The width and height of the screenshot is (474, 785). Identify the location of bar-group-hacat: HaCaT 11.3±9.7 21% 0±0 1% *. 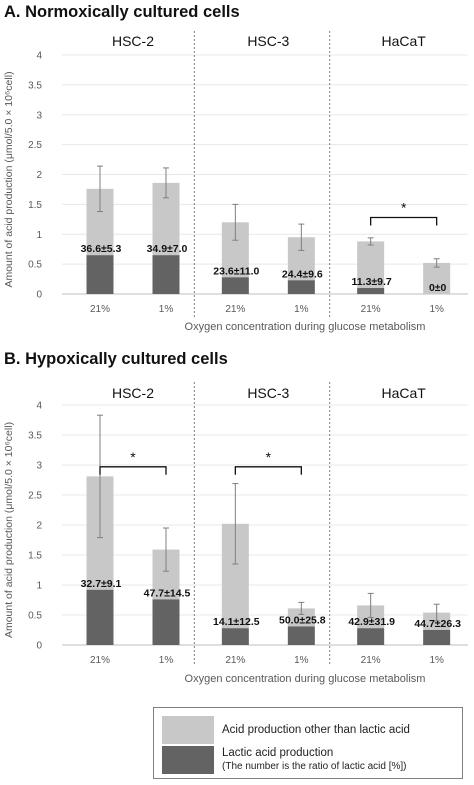
(401, 174).